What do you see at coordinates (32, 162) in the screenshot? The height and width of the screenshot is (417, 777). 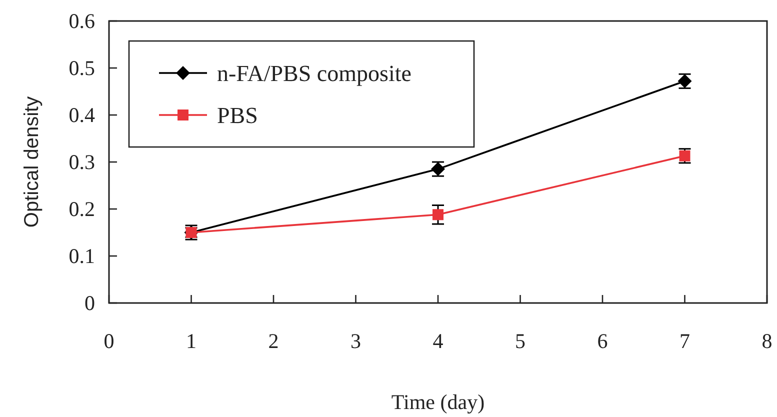 I see `y-axis-title: Optical density` at bounding box center [32, 162].